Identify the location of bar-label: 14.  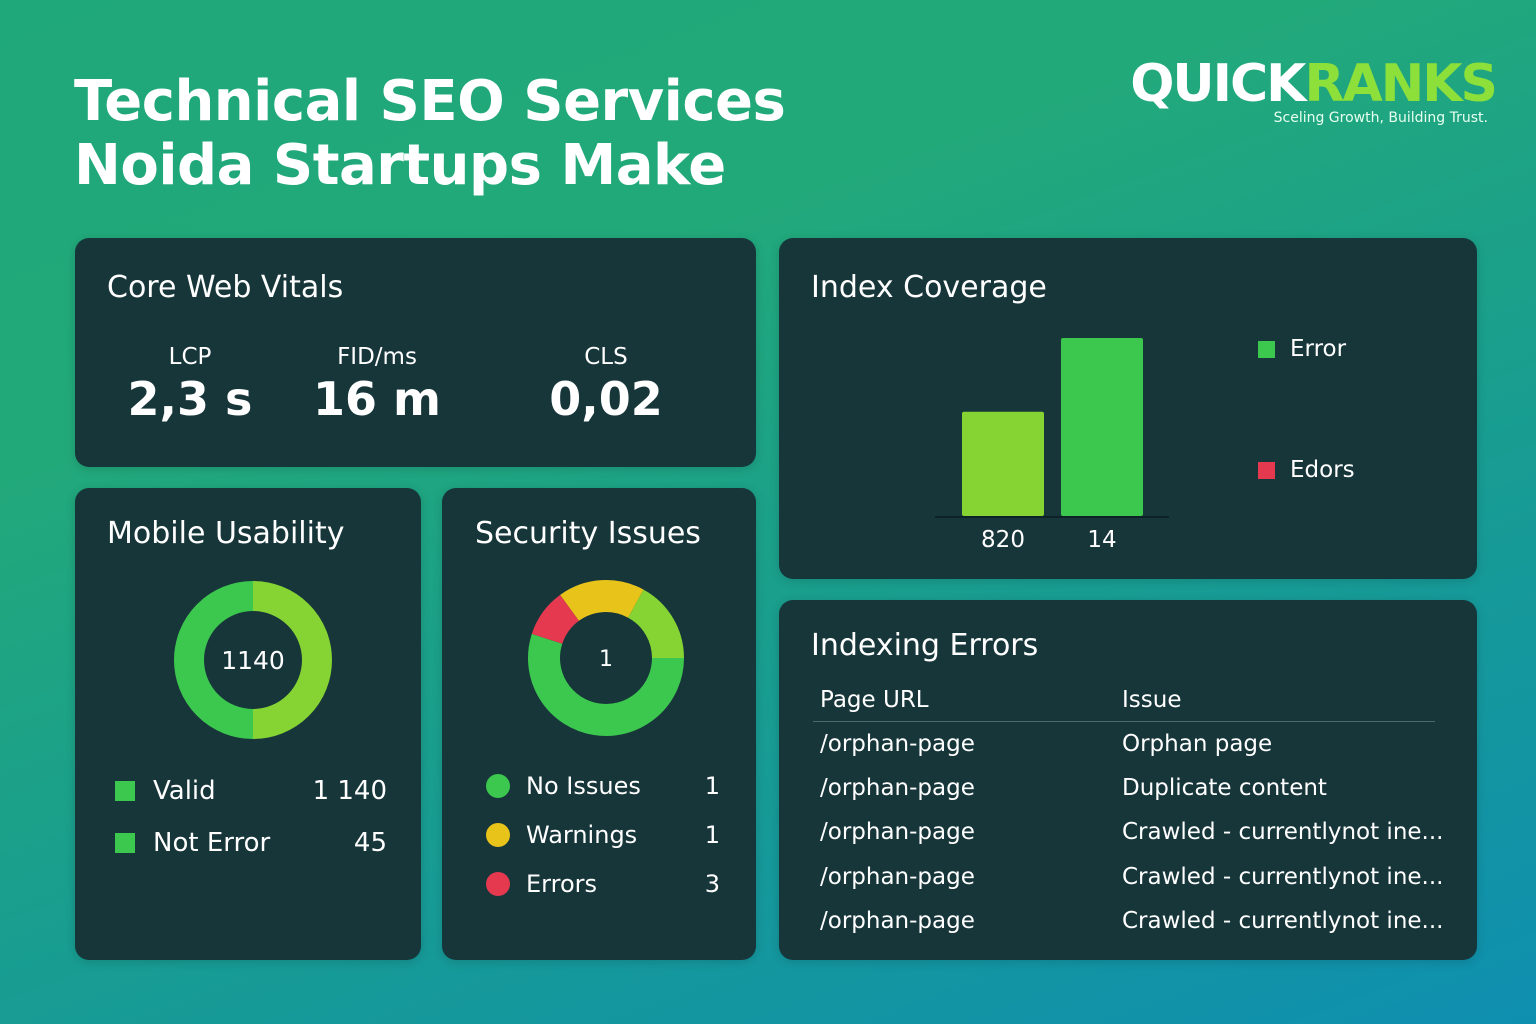
(1101, 540).